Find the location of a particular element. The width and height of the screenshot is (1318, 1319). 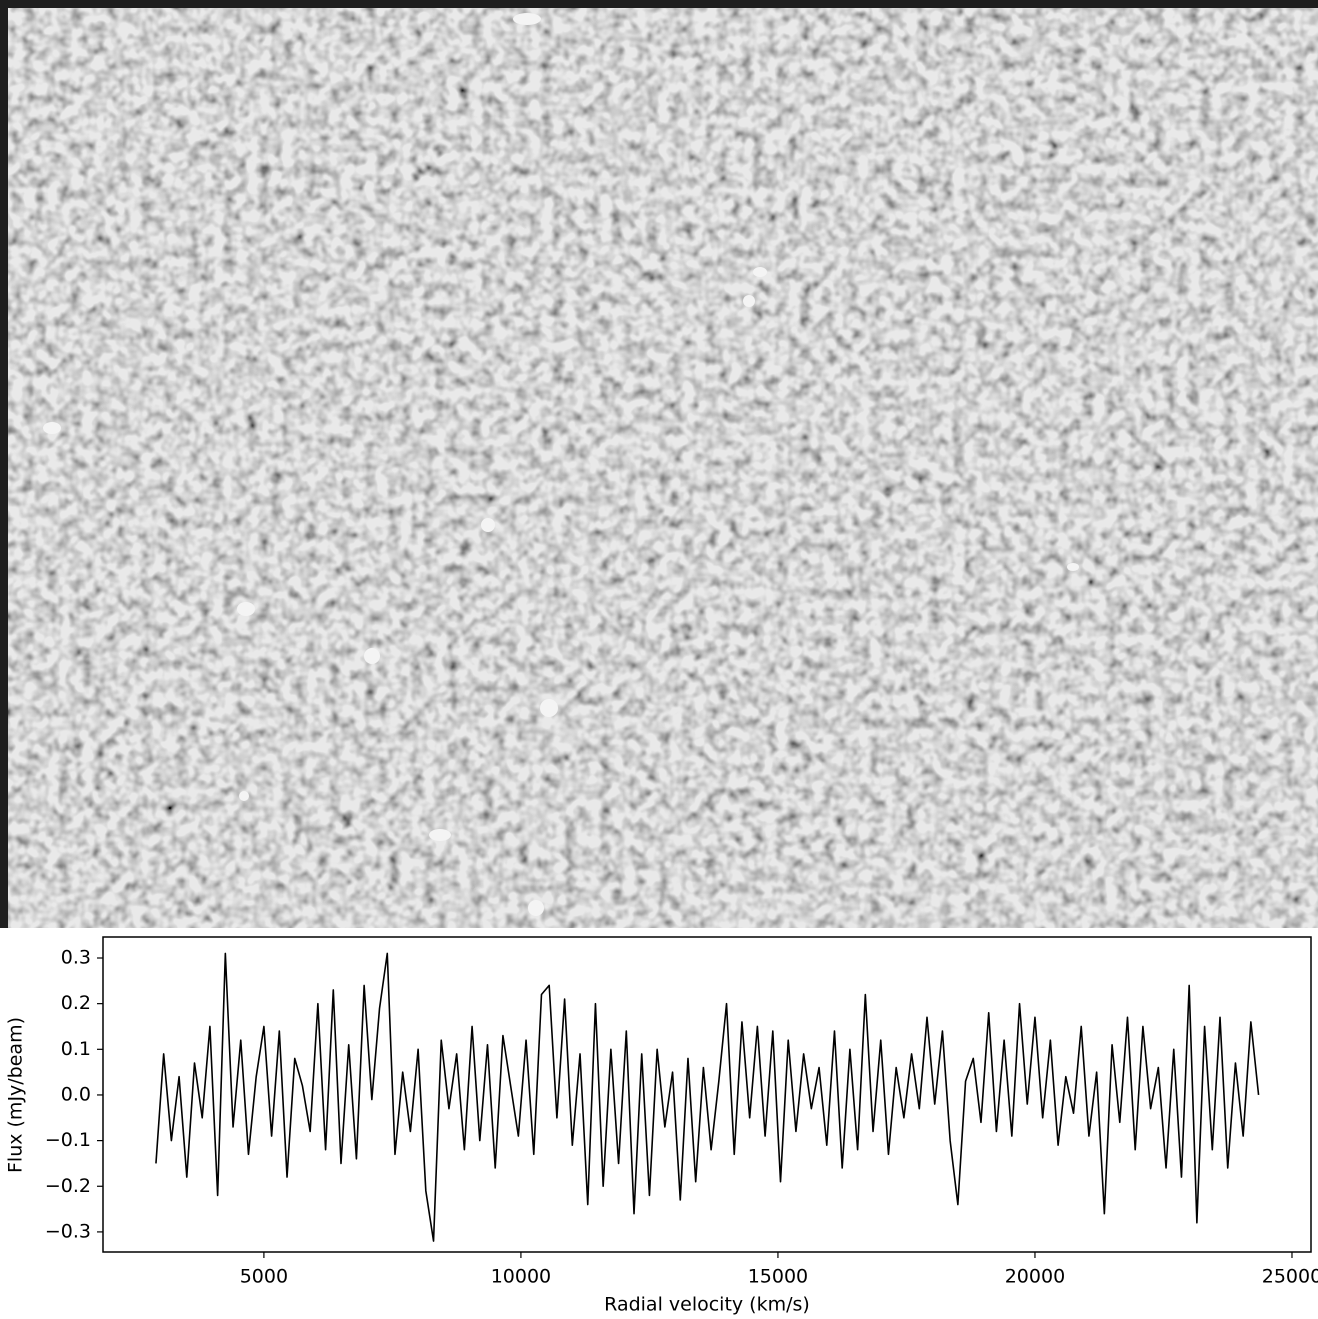

x-tick-label: 10000 is located at coordinates (521, 1277).